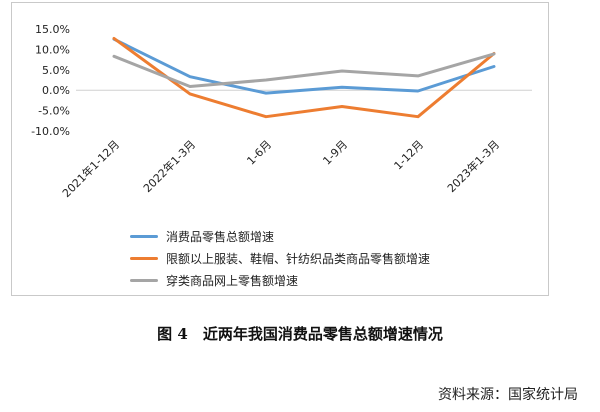 Image resolution: width=600 pixels, height=412 pixels. Describe the element at coordinates (90, 168) in the screenshot. I see `x-tick-label: 2021年1-12月` at that location.